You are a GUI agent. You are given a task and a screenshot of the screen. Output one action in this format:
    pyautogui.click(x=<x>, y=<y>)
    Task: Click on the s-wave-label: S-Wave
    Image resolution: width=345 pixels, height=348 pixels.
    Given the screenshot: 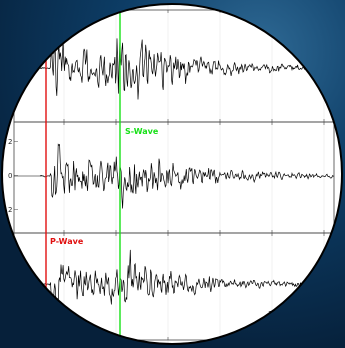 What is the action you would take?
    pyautogui.click(x=142, y=131)
    